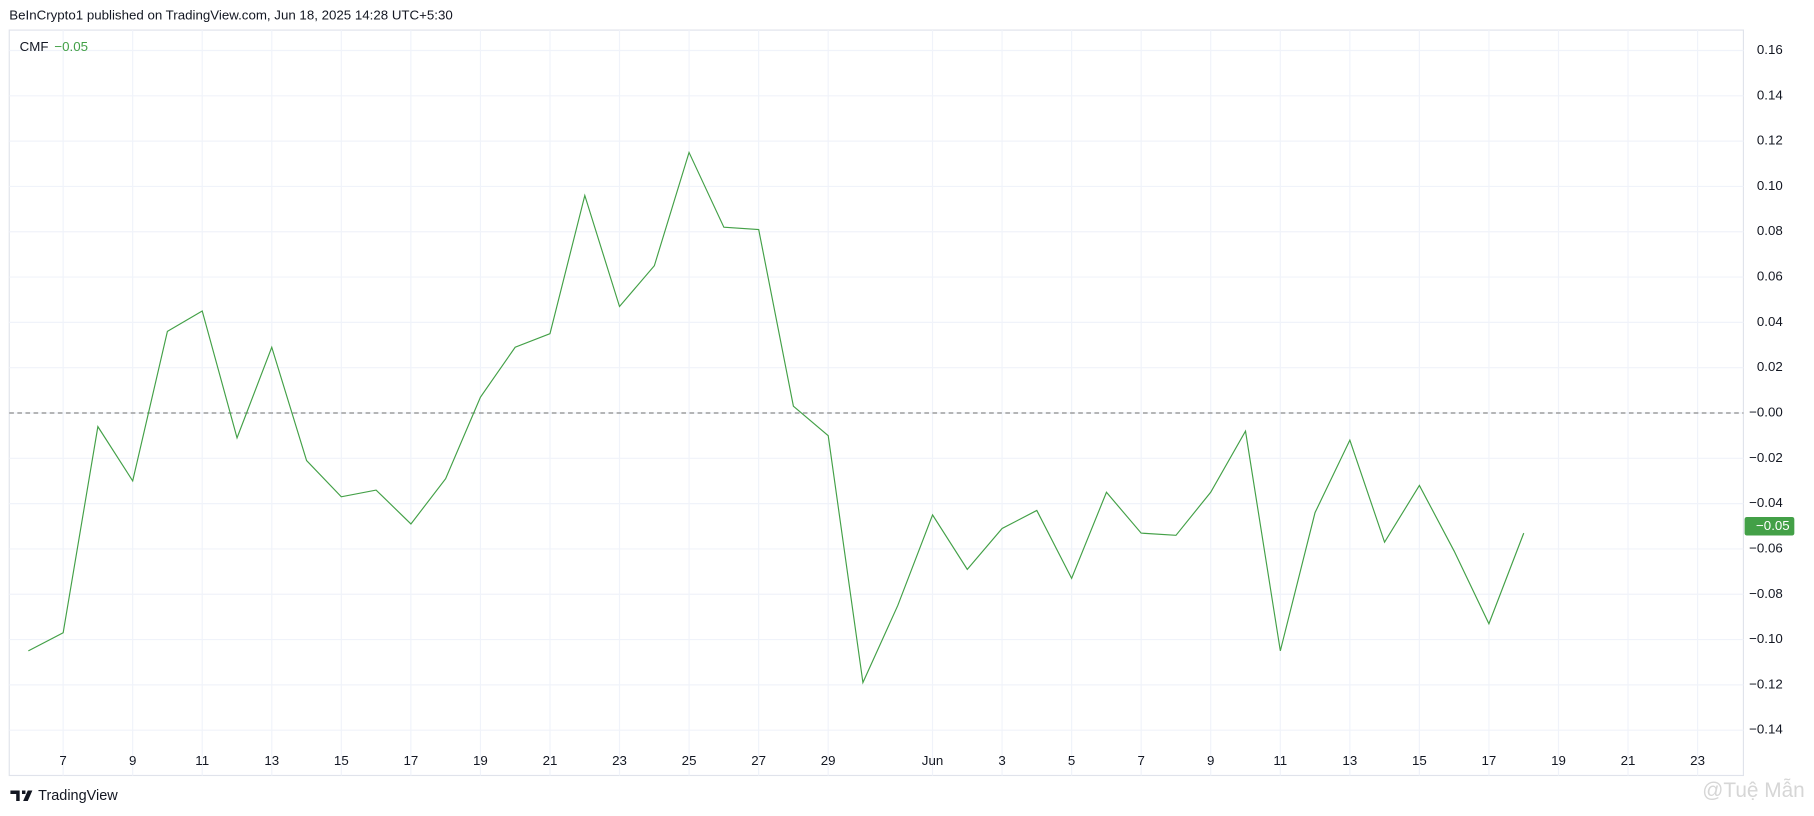 Image resolution: width=1814 pixels, height=816 pixels. Describe the element at coordinates (1766, 638) in the screenshot. I see `y-tick-label: −0.10` at that location.